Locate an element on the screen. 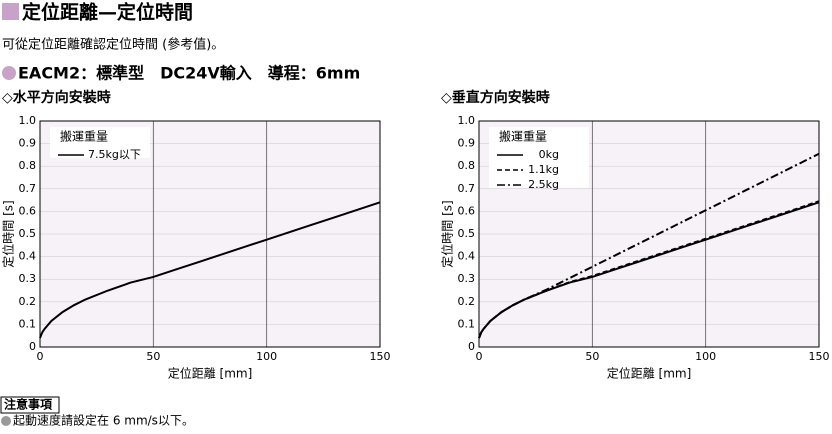 This screenshot has width=832, height=434. note: 起動速度請設定在 6 mm/s以下。 is located at coordinates (103, 420).